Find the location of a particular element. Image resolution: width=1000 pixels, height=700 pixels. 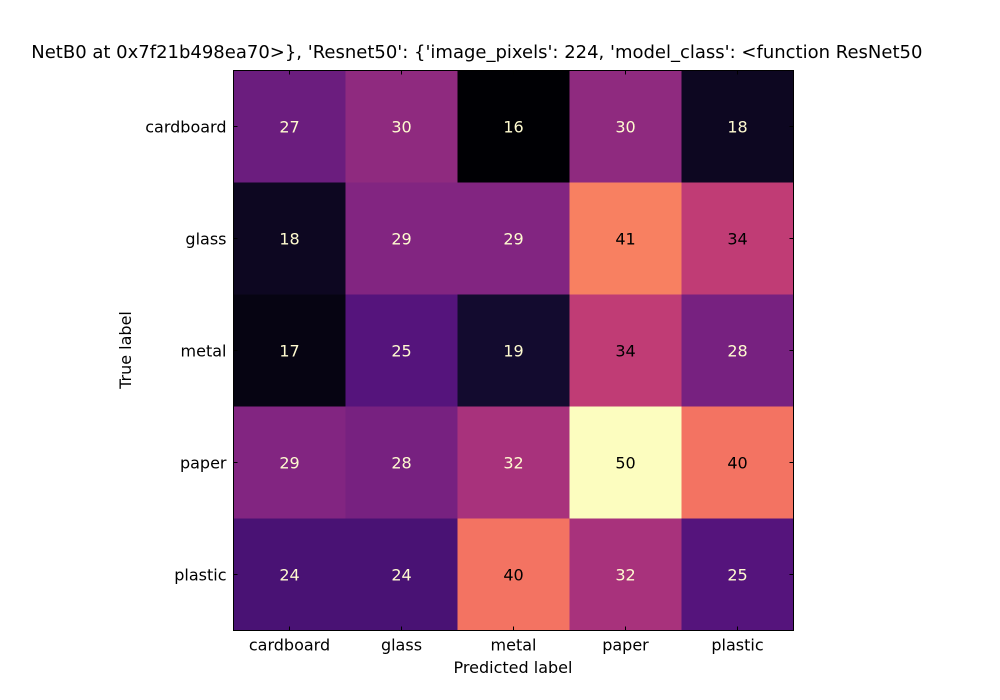

y-tick-labels: cardboard glass metal paper plastic is located at coordinates (186, 351).